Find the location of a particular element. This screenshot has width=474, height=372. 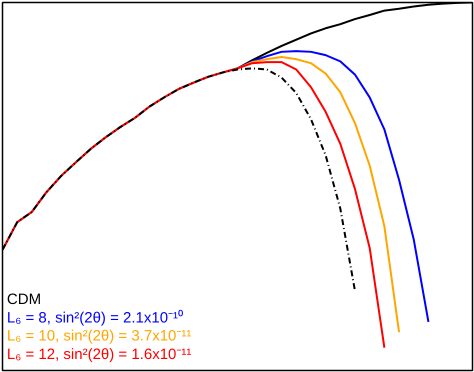

text: L₆ = 8, sin²(2θ) = 2.1x10⁻¹⁰ is located at coordinates (95, 317).